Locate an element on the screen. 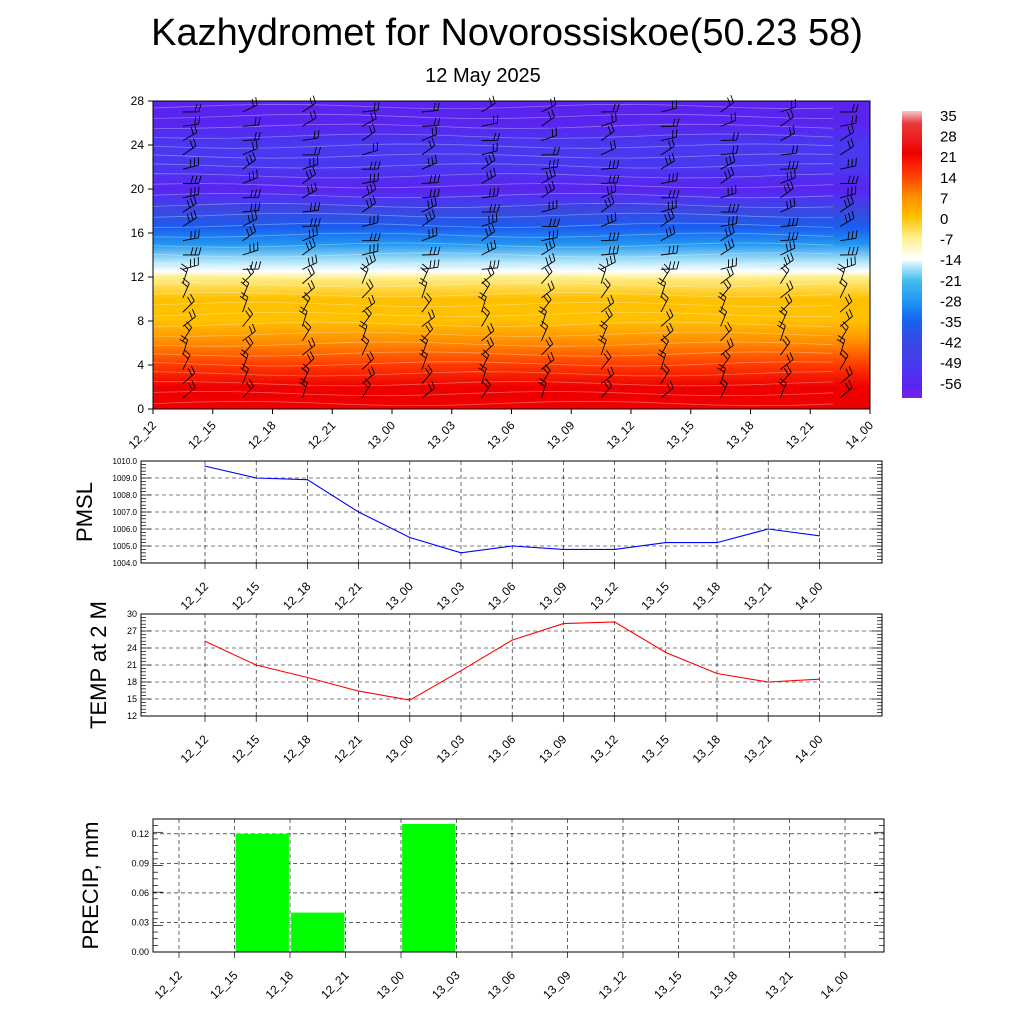 This screenshot has height=1024, width=1024. x-tick-label: 12_21 is located at coordinates (348, 596).